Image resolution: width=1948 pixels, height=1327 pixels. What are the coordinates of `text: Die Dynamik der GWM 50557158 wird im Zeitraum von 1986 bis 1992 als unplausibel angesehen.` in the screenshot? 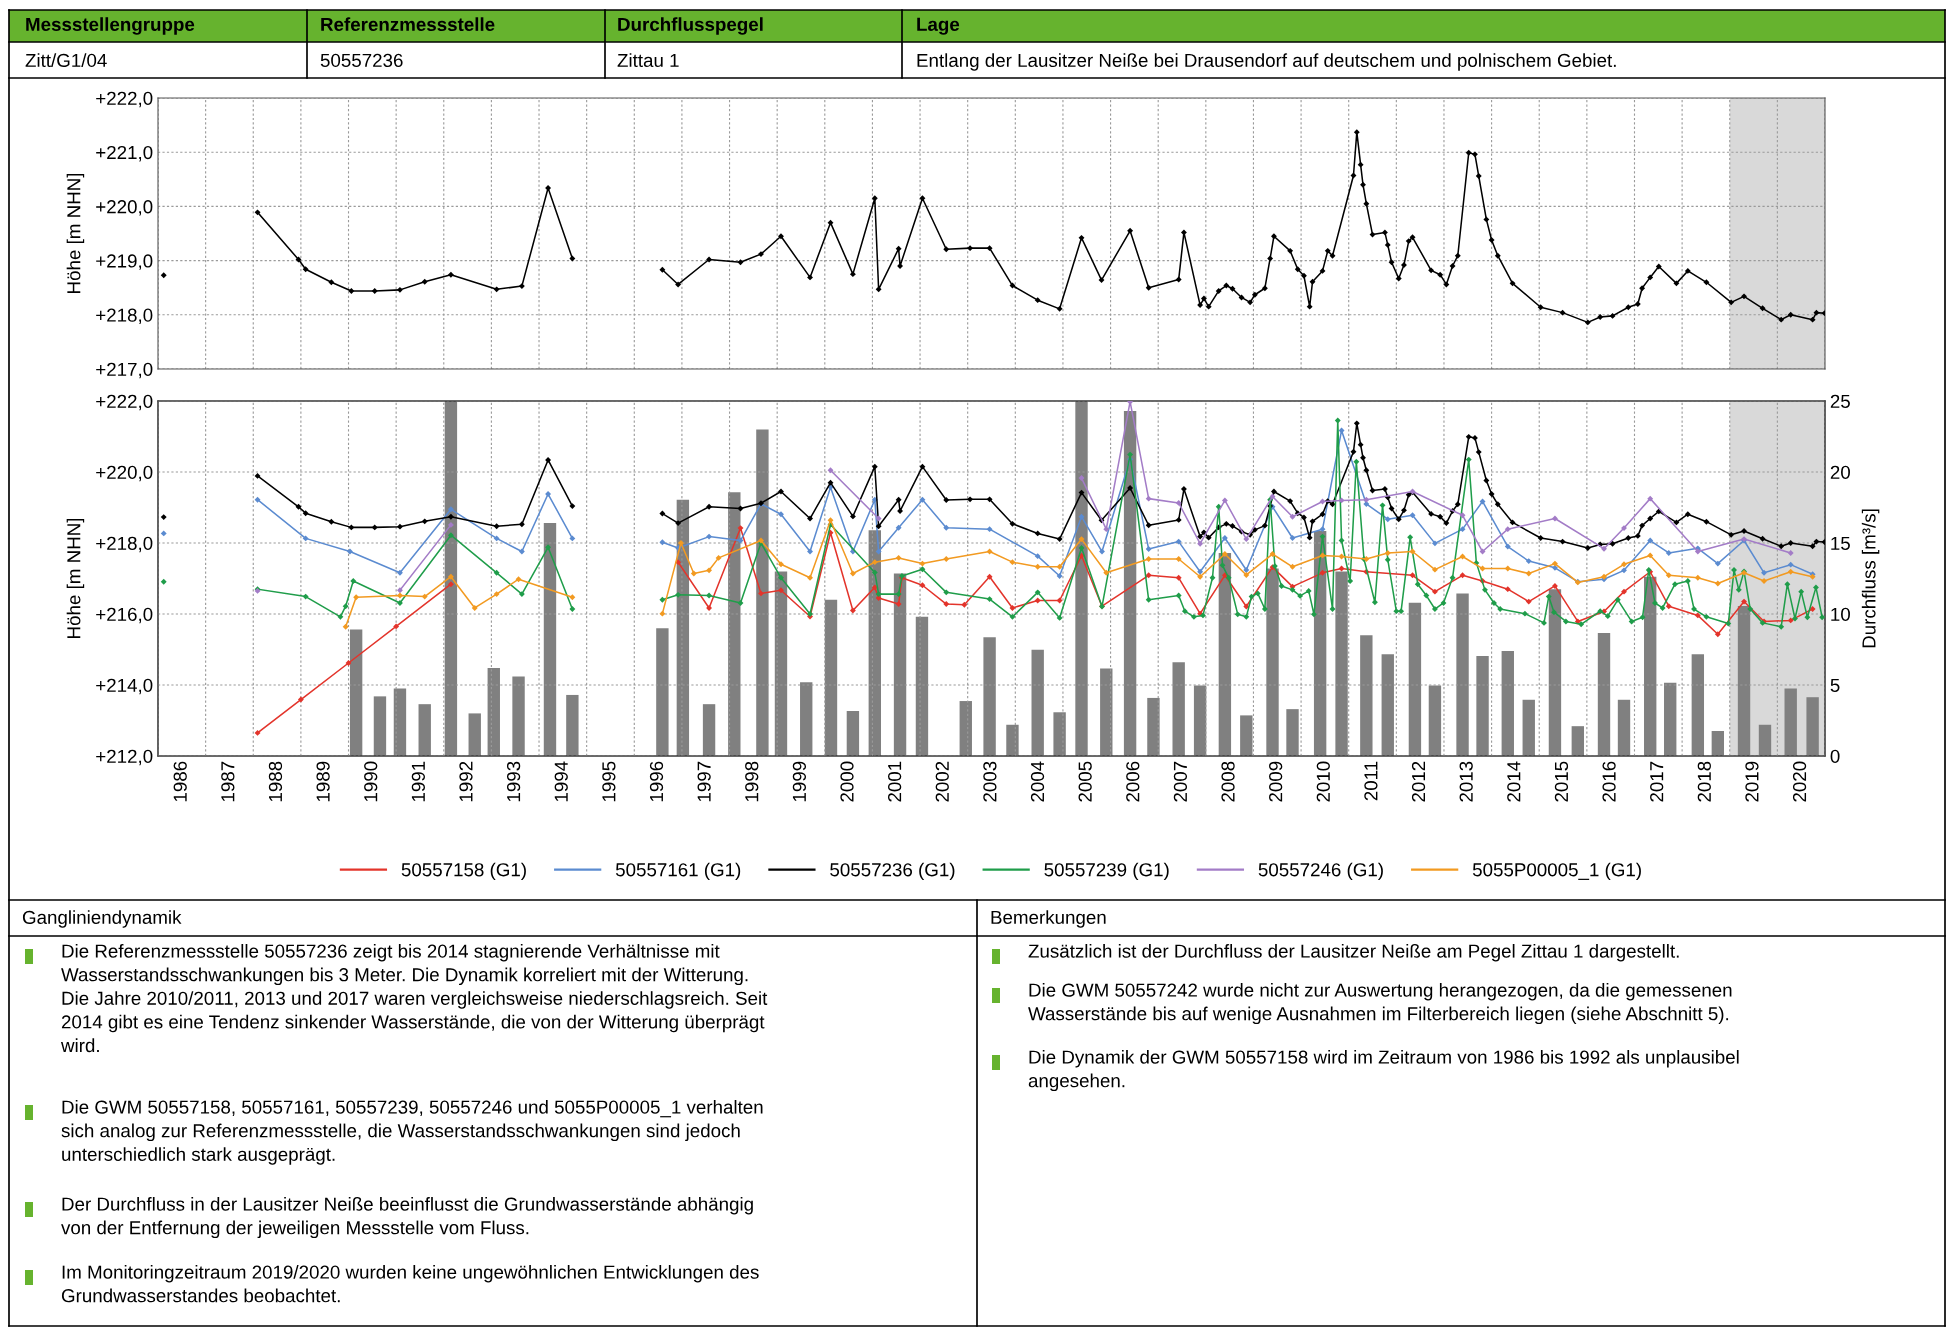 It's located at (1383, 1071).